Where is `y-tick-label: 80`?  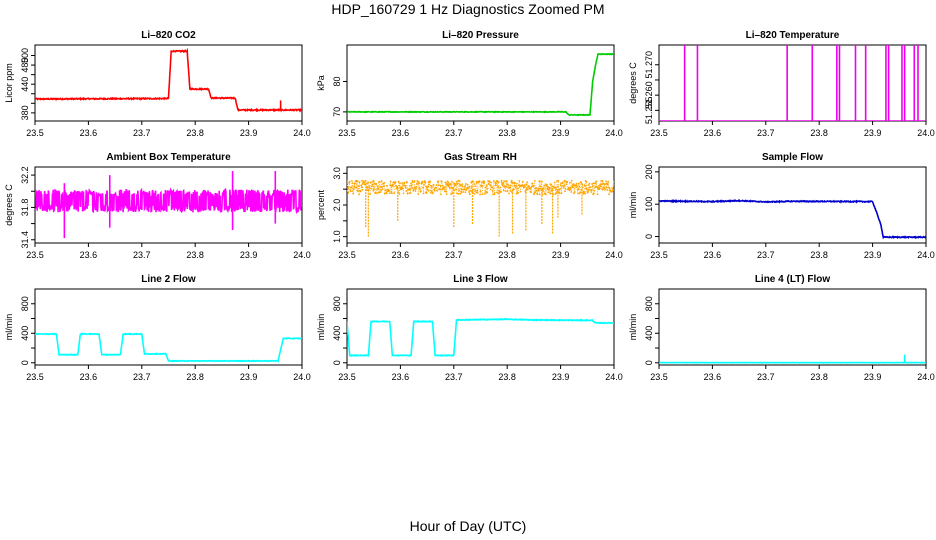
y-tick-label: 80 is located at coordinates (337, 81).